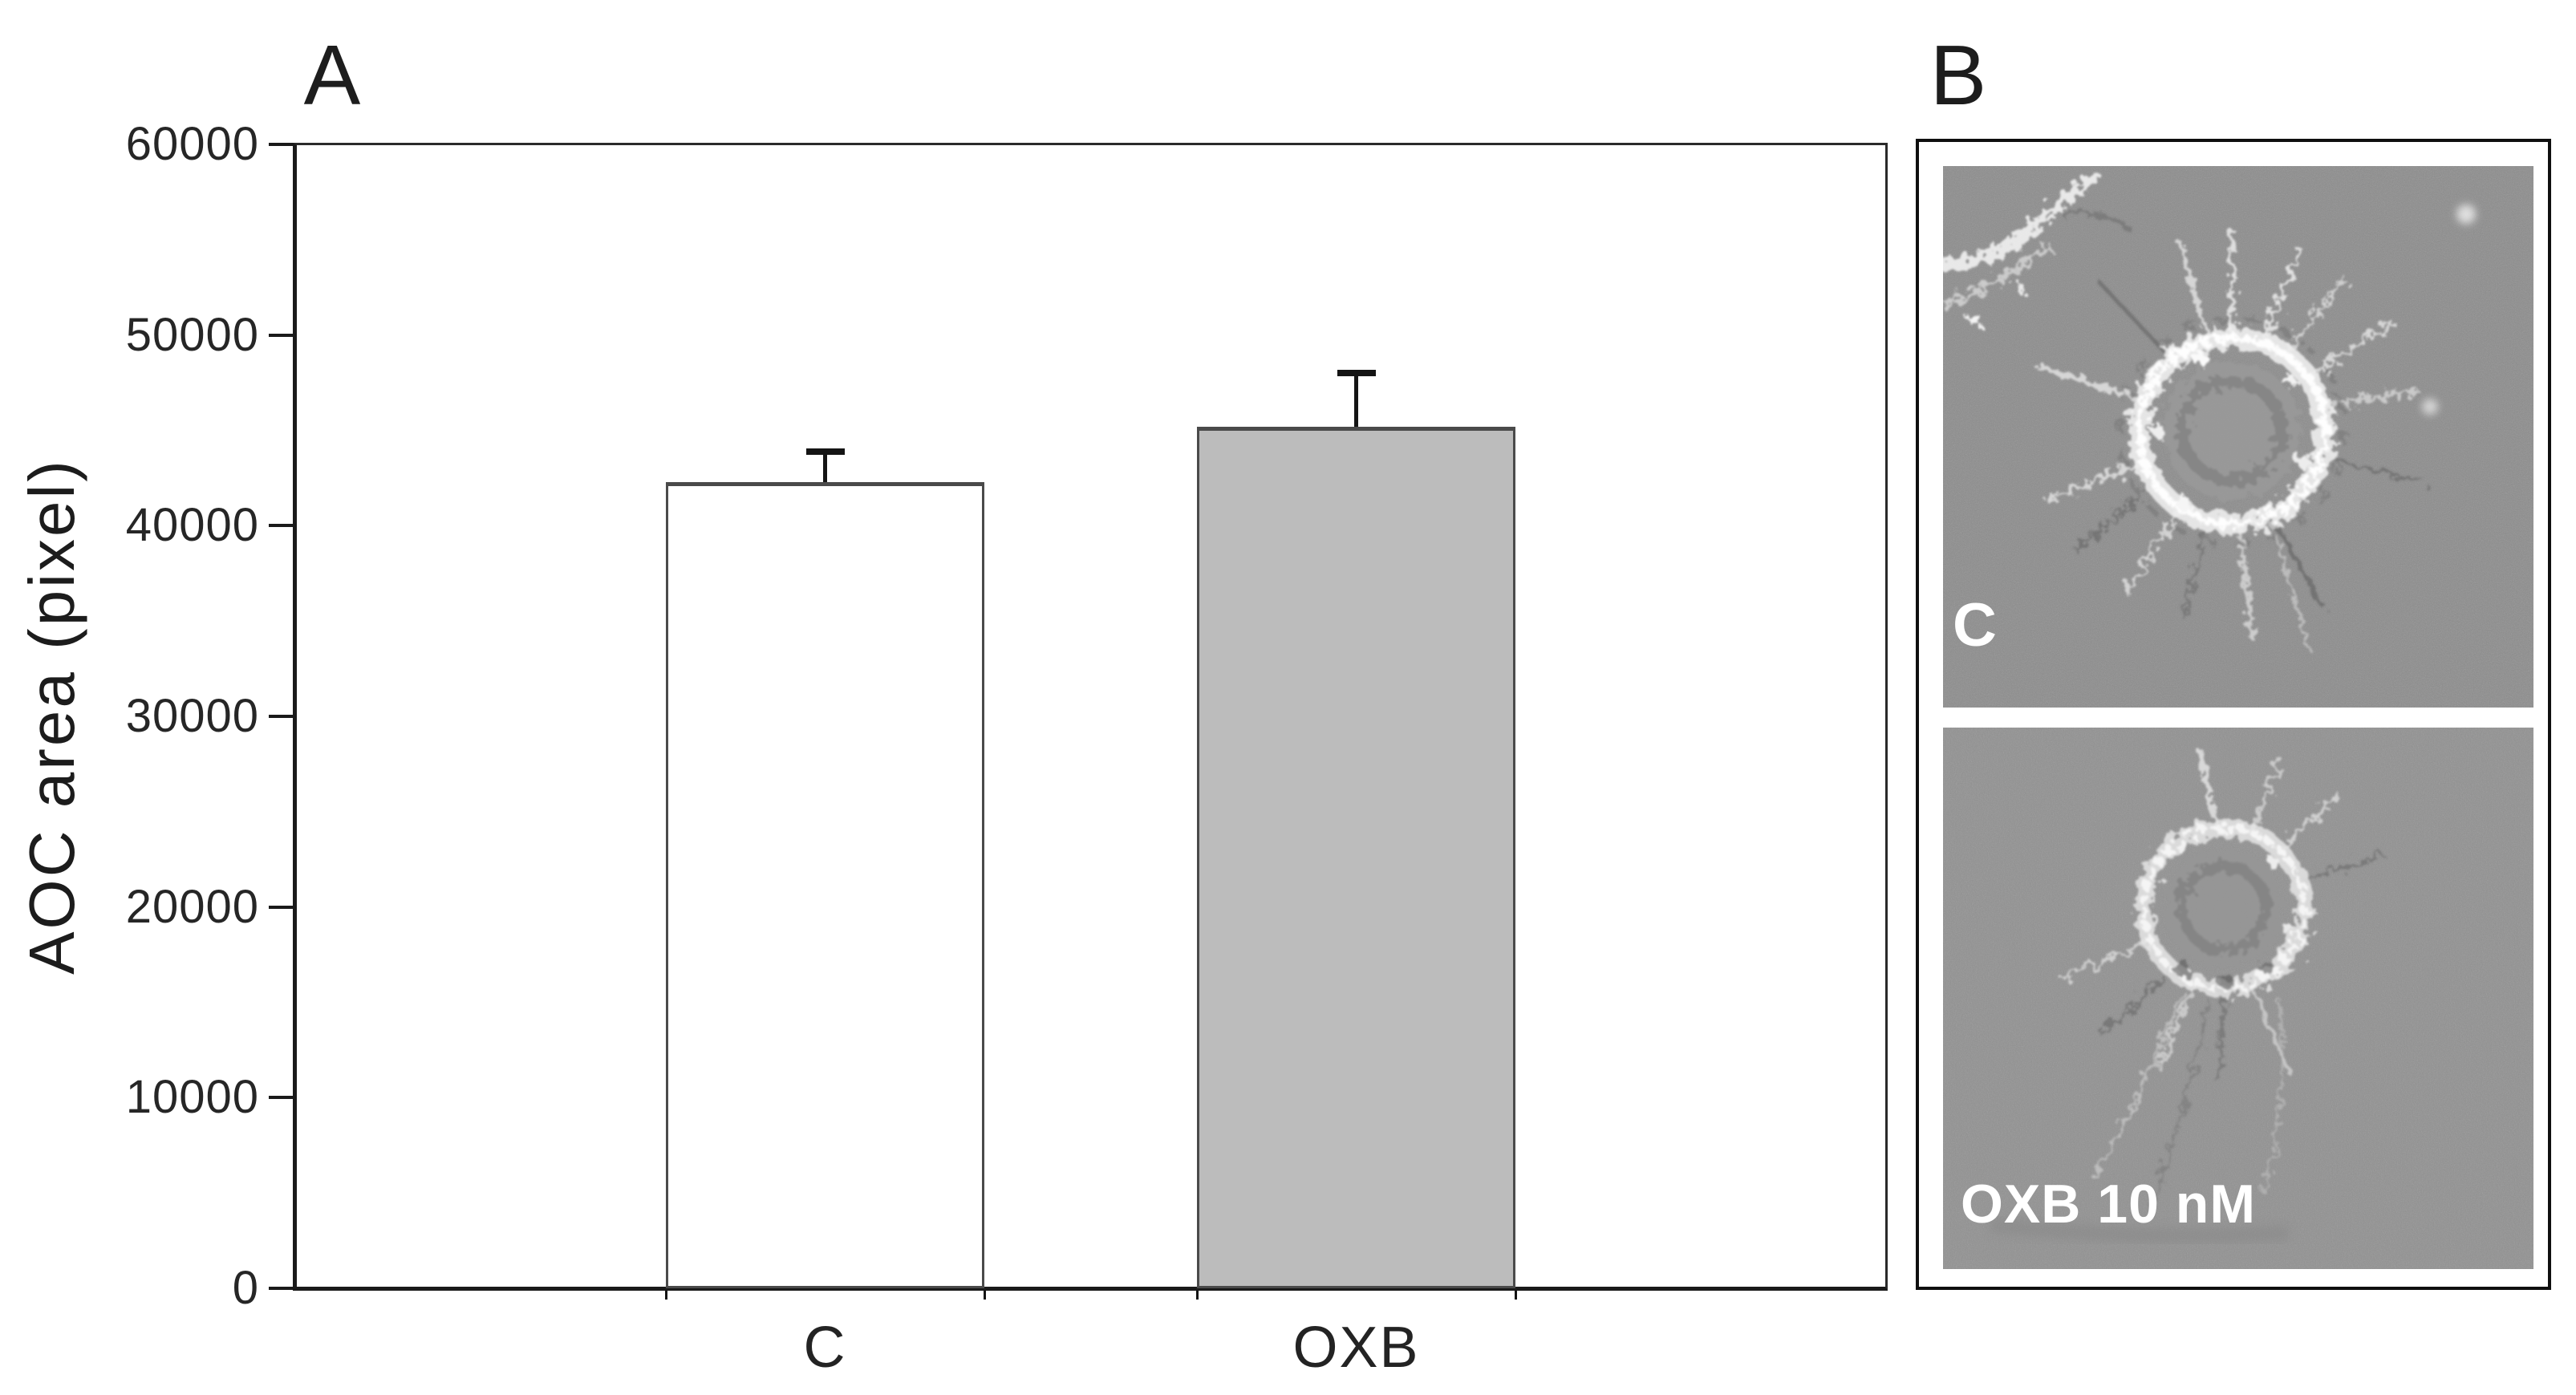 This screenshot has height=1395, width=2576. I want to click on bar-c, so click(825, 884).